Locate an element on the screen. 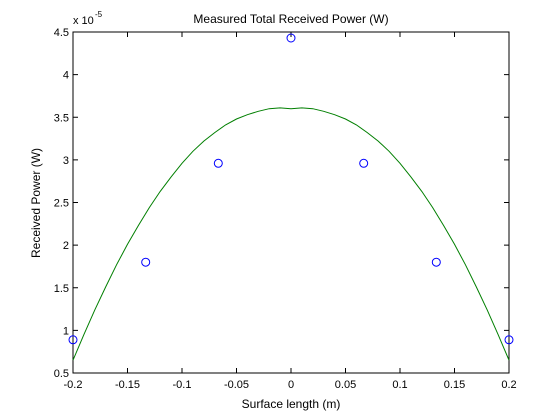 This screenshot has width=560, height=420. y-axis-label: Received Power (W) is located at coordinates (36, 203).